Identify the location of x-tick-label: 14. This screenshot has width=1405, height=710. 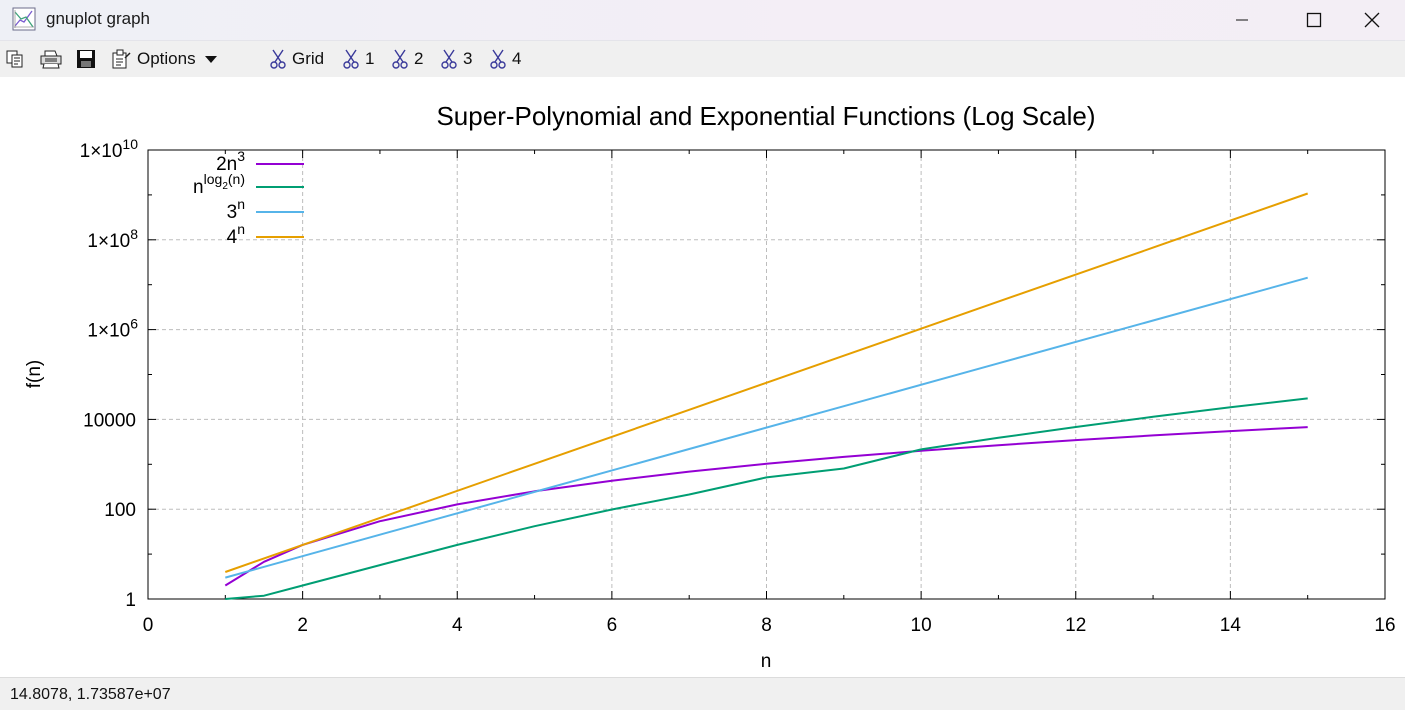
(1231, 625).